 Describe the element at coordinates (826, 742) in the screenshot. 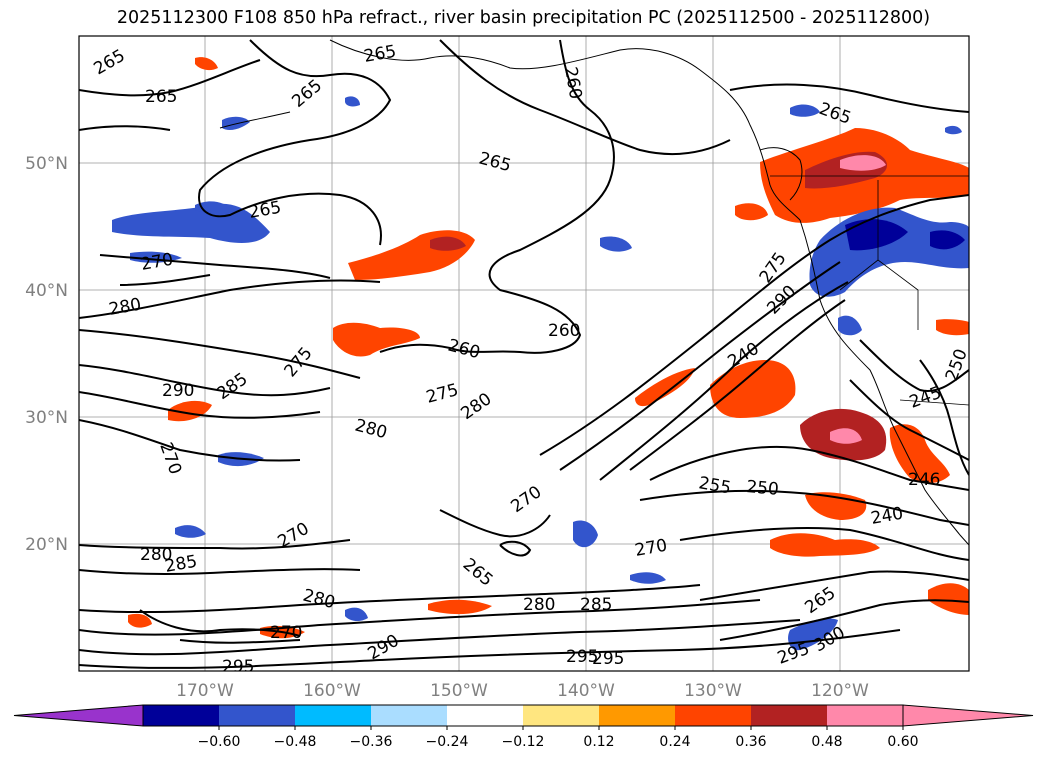

I see `colorbar-tick-label: 0.48` at that location.